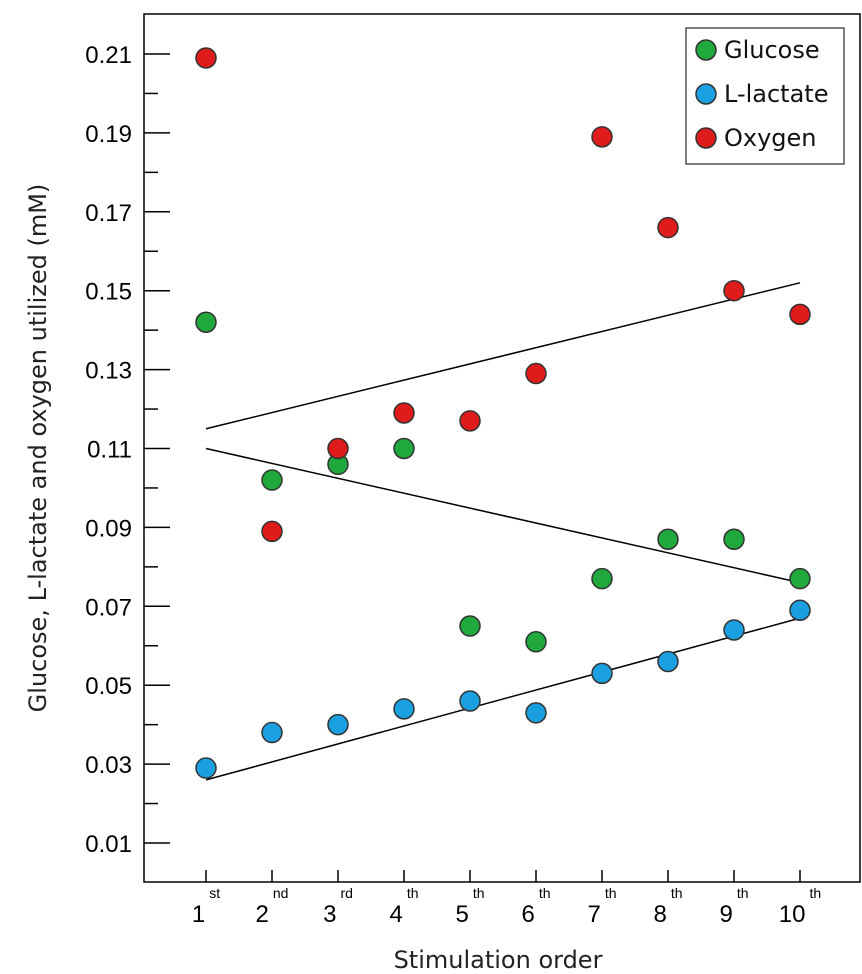 The width and height of the screenshot is (862, 974). Describe the element at coordinates (281, 893) in the screenshot. I see `x-tick-suffix: nd` at that location.